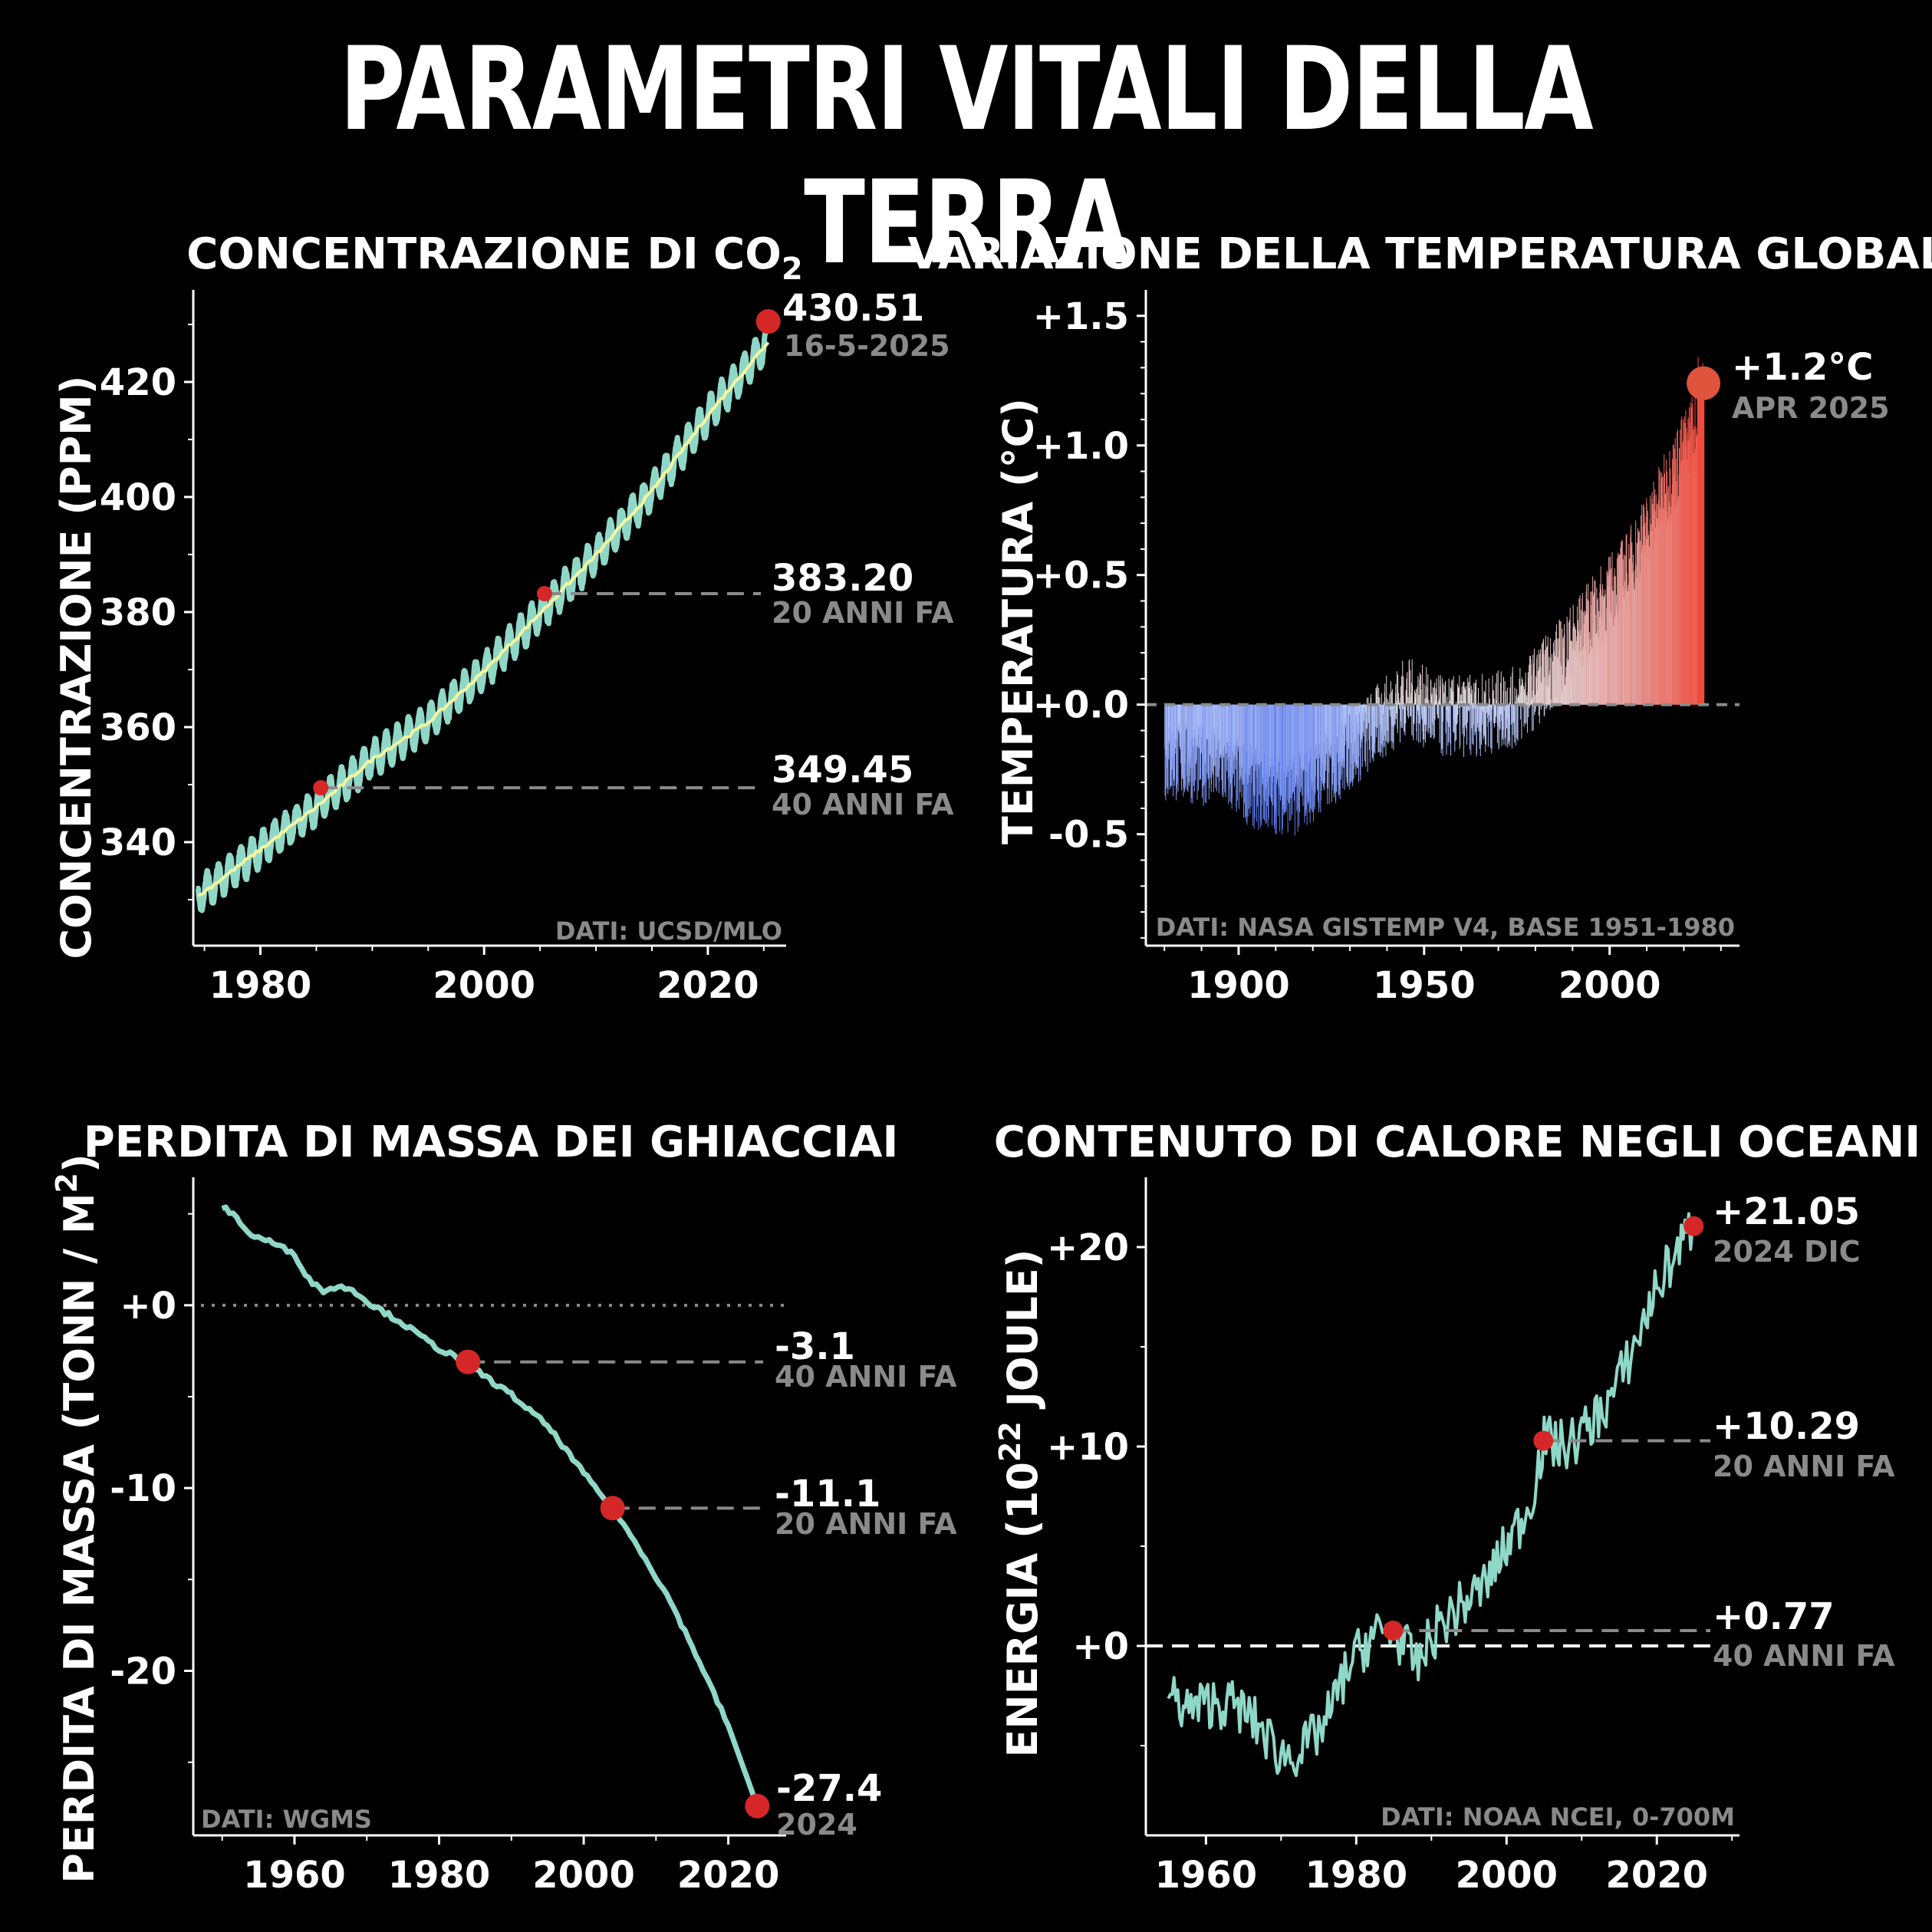 The height and width of the screenshot is (1932, 1932). I want to click on co2-y-tick-label: 420, so click(138, 382).